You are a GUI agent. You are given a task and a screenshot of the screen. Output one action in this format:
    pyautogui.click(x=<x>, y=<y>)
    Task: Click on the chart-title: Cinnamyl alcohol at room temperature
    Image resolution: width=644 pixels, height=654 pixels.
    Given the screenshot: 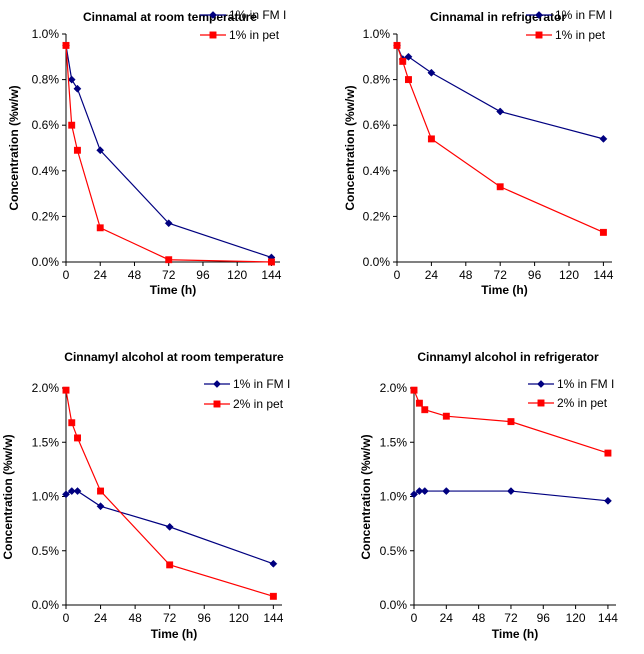 What is the action you would take?
    pyautogui.click(x=174, y=357)
    